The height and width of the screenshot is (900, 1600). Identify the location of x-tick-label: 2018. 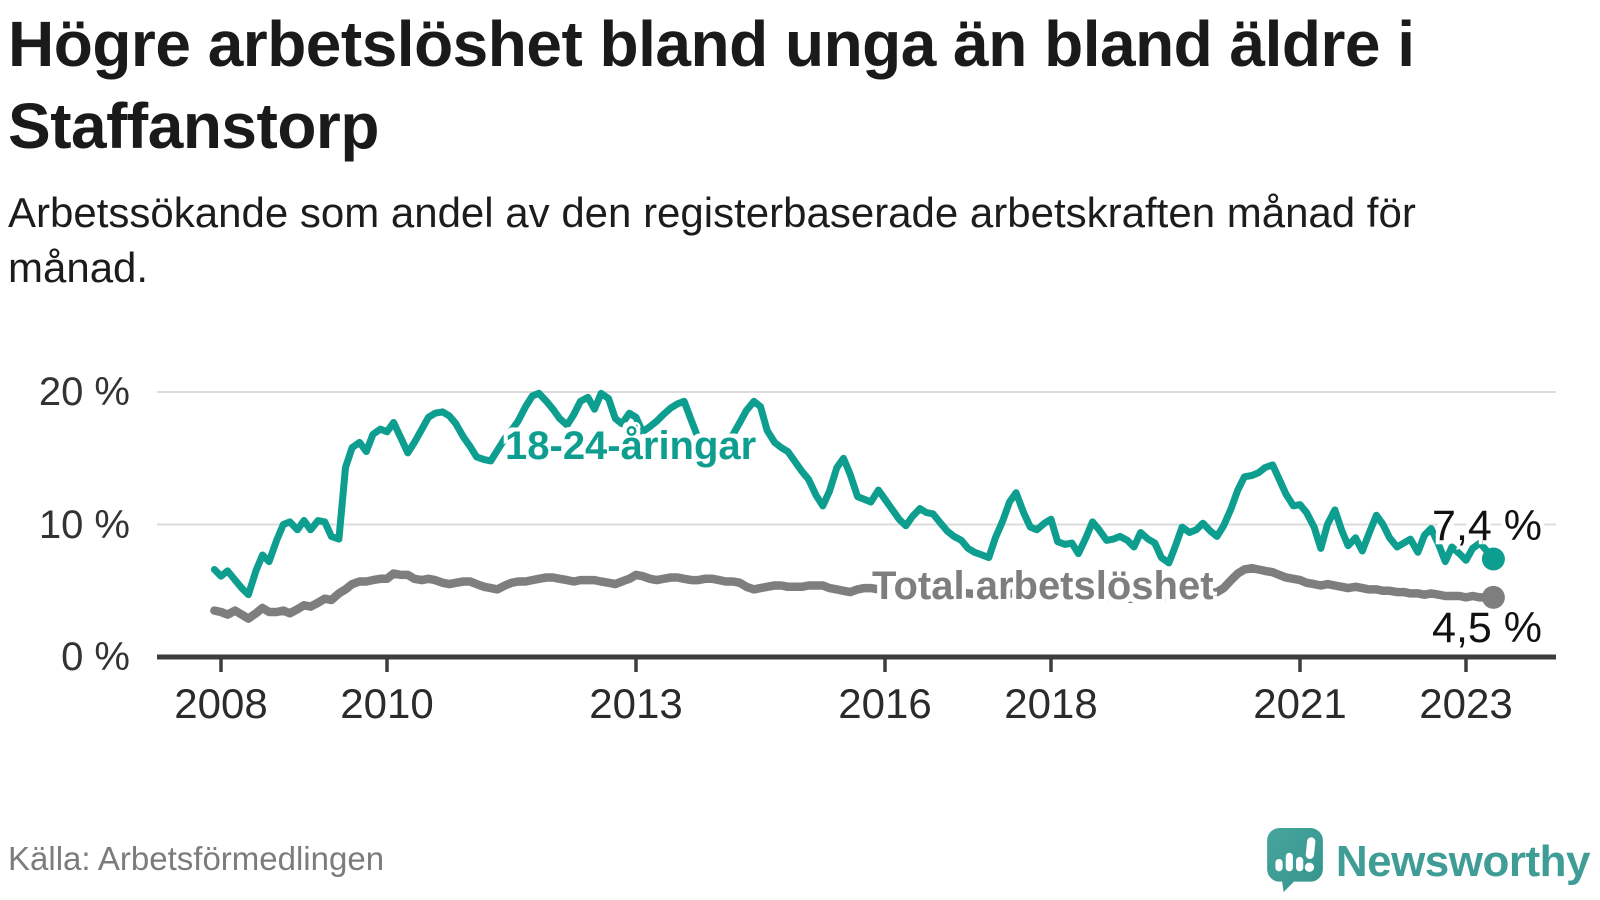
(1051, 703).